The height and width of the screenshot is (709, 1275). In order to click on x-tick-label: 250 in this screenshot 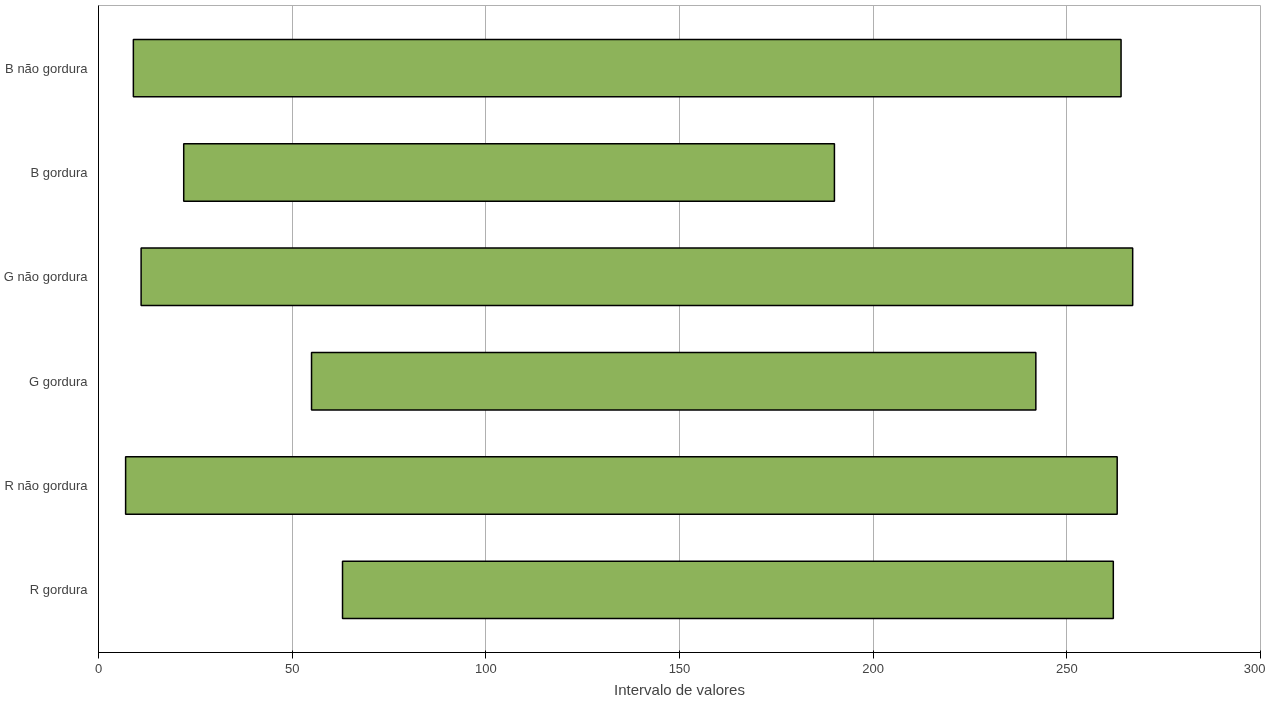, I will do `click(1066, 668)`.